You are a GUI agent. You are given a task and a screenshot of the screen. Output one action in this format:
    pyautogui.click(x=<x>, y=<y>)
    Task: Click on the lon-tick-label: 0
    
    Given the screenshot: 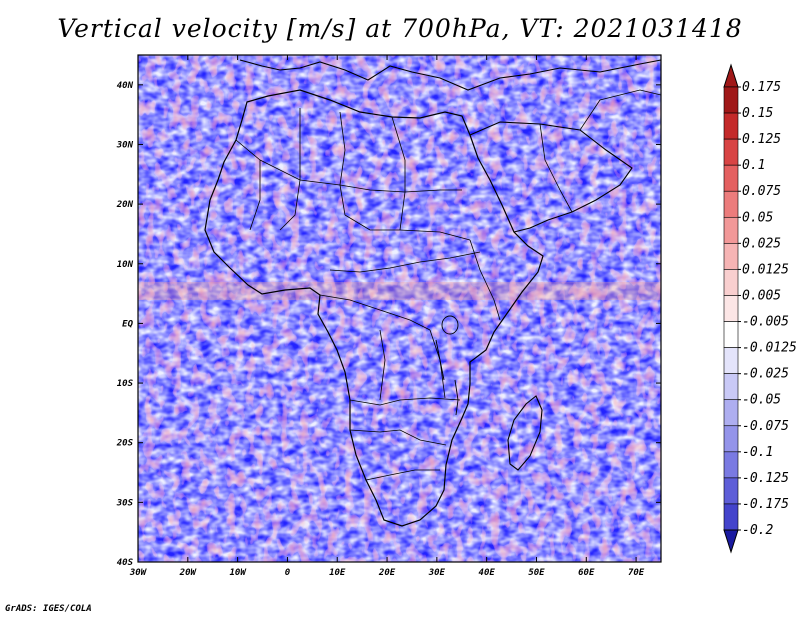 What is the action you would take?
    pyautogui.click(x=288, y=573)
    